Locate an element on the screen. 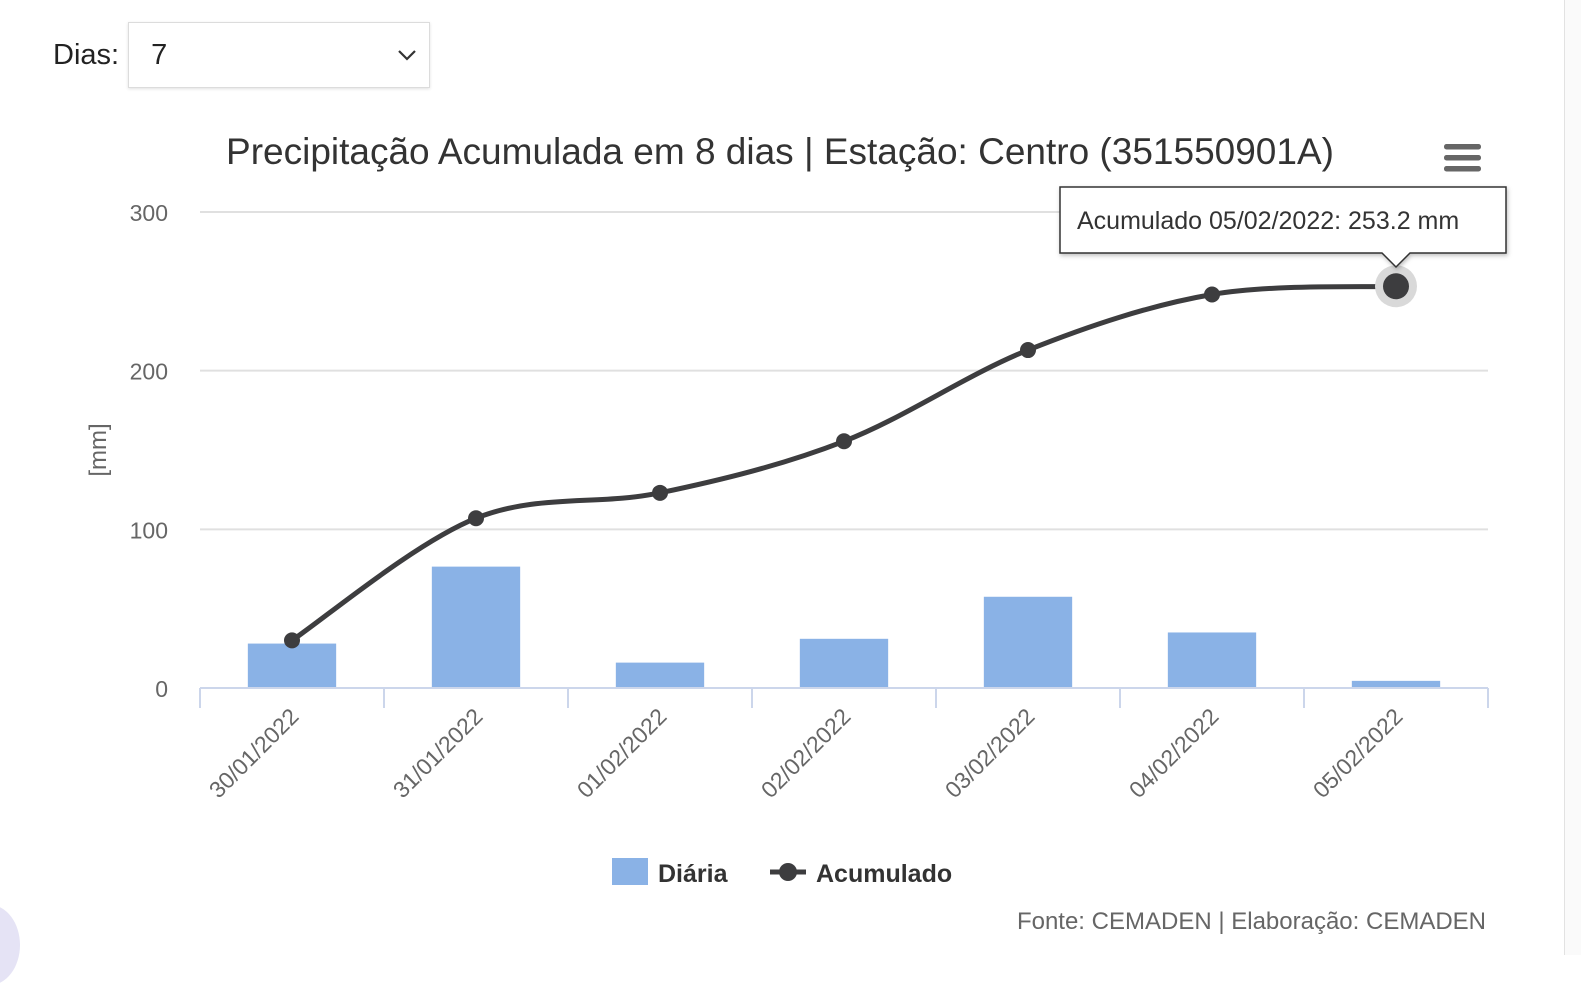 The width and height of the screenshot is (1581, 985). daily-bars is located at coordinates (844, 627).